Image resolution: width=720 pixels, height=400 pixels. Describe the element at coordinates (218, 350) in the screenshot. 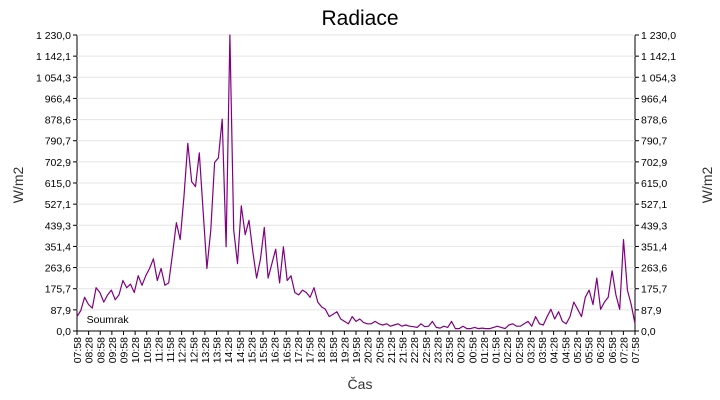

I see `x-tick-label: 13:58` at that location.